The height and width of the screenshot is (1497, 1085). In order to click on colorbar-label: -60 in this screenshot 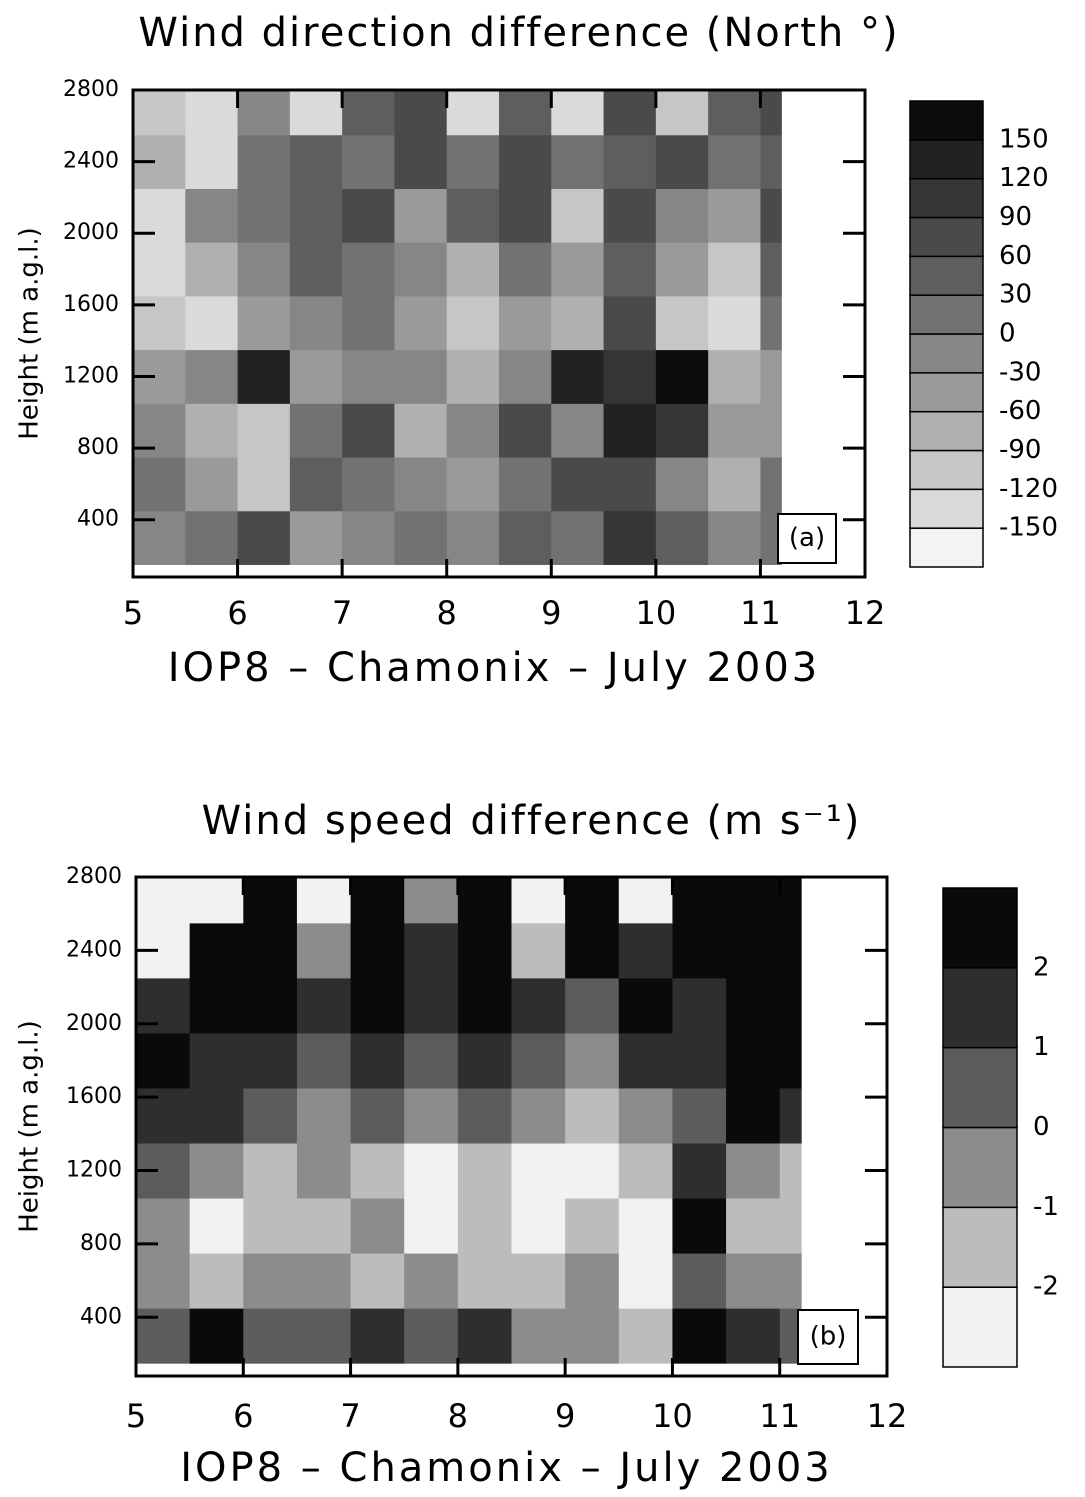, I will do `click(1020, 411)`.